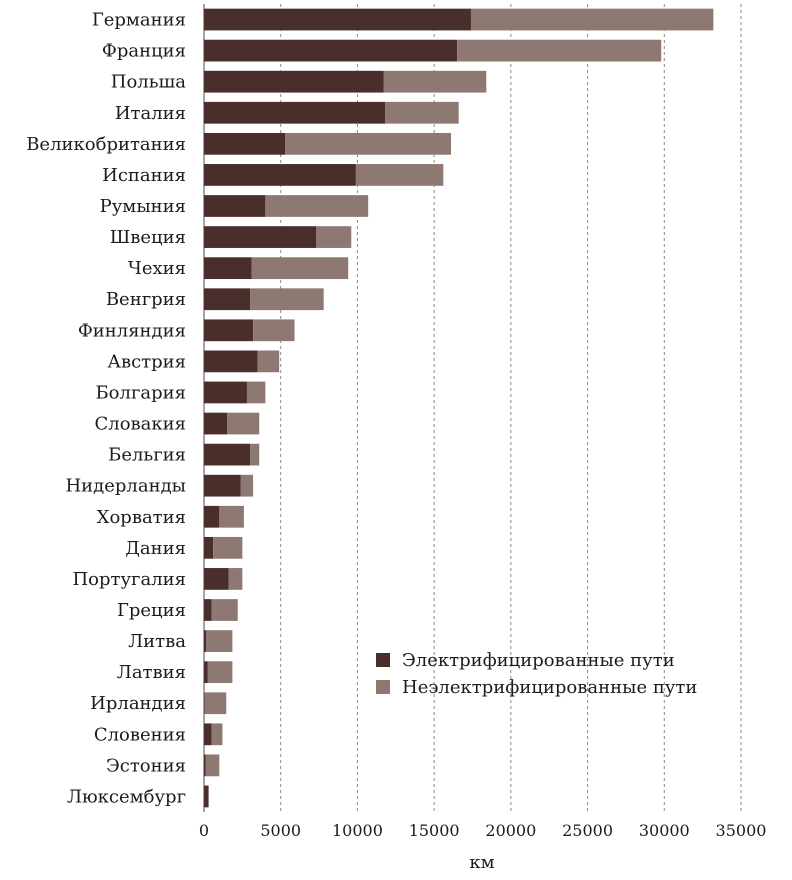  I want to click on x-axis: 0 5000 10000 15000 20000 25000 30000 35000, so click(483, 830).